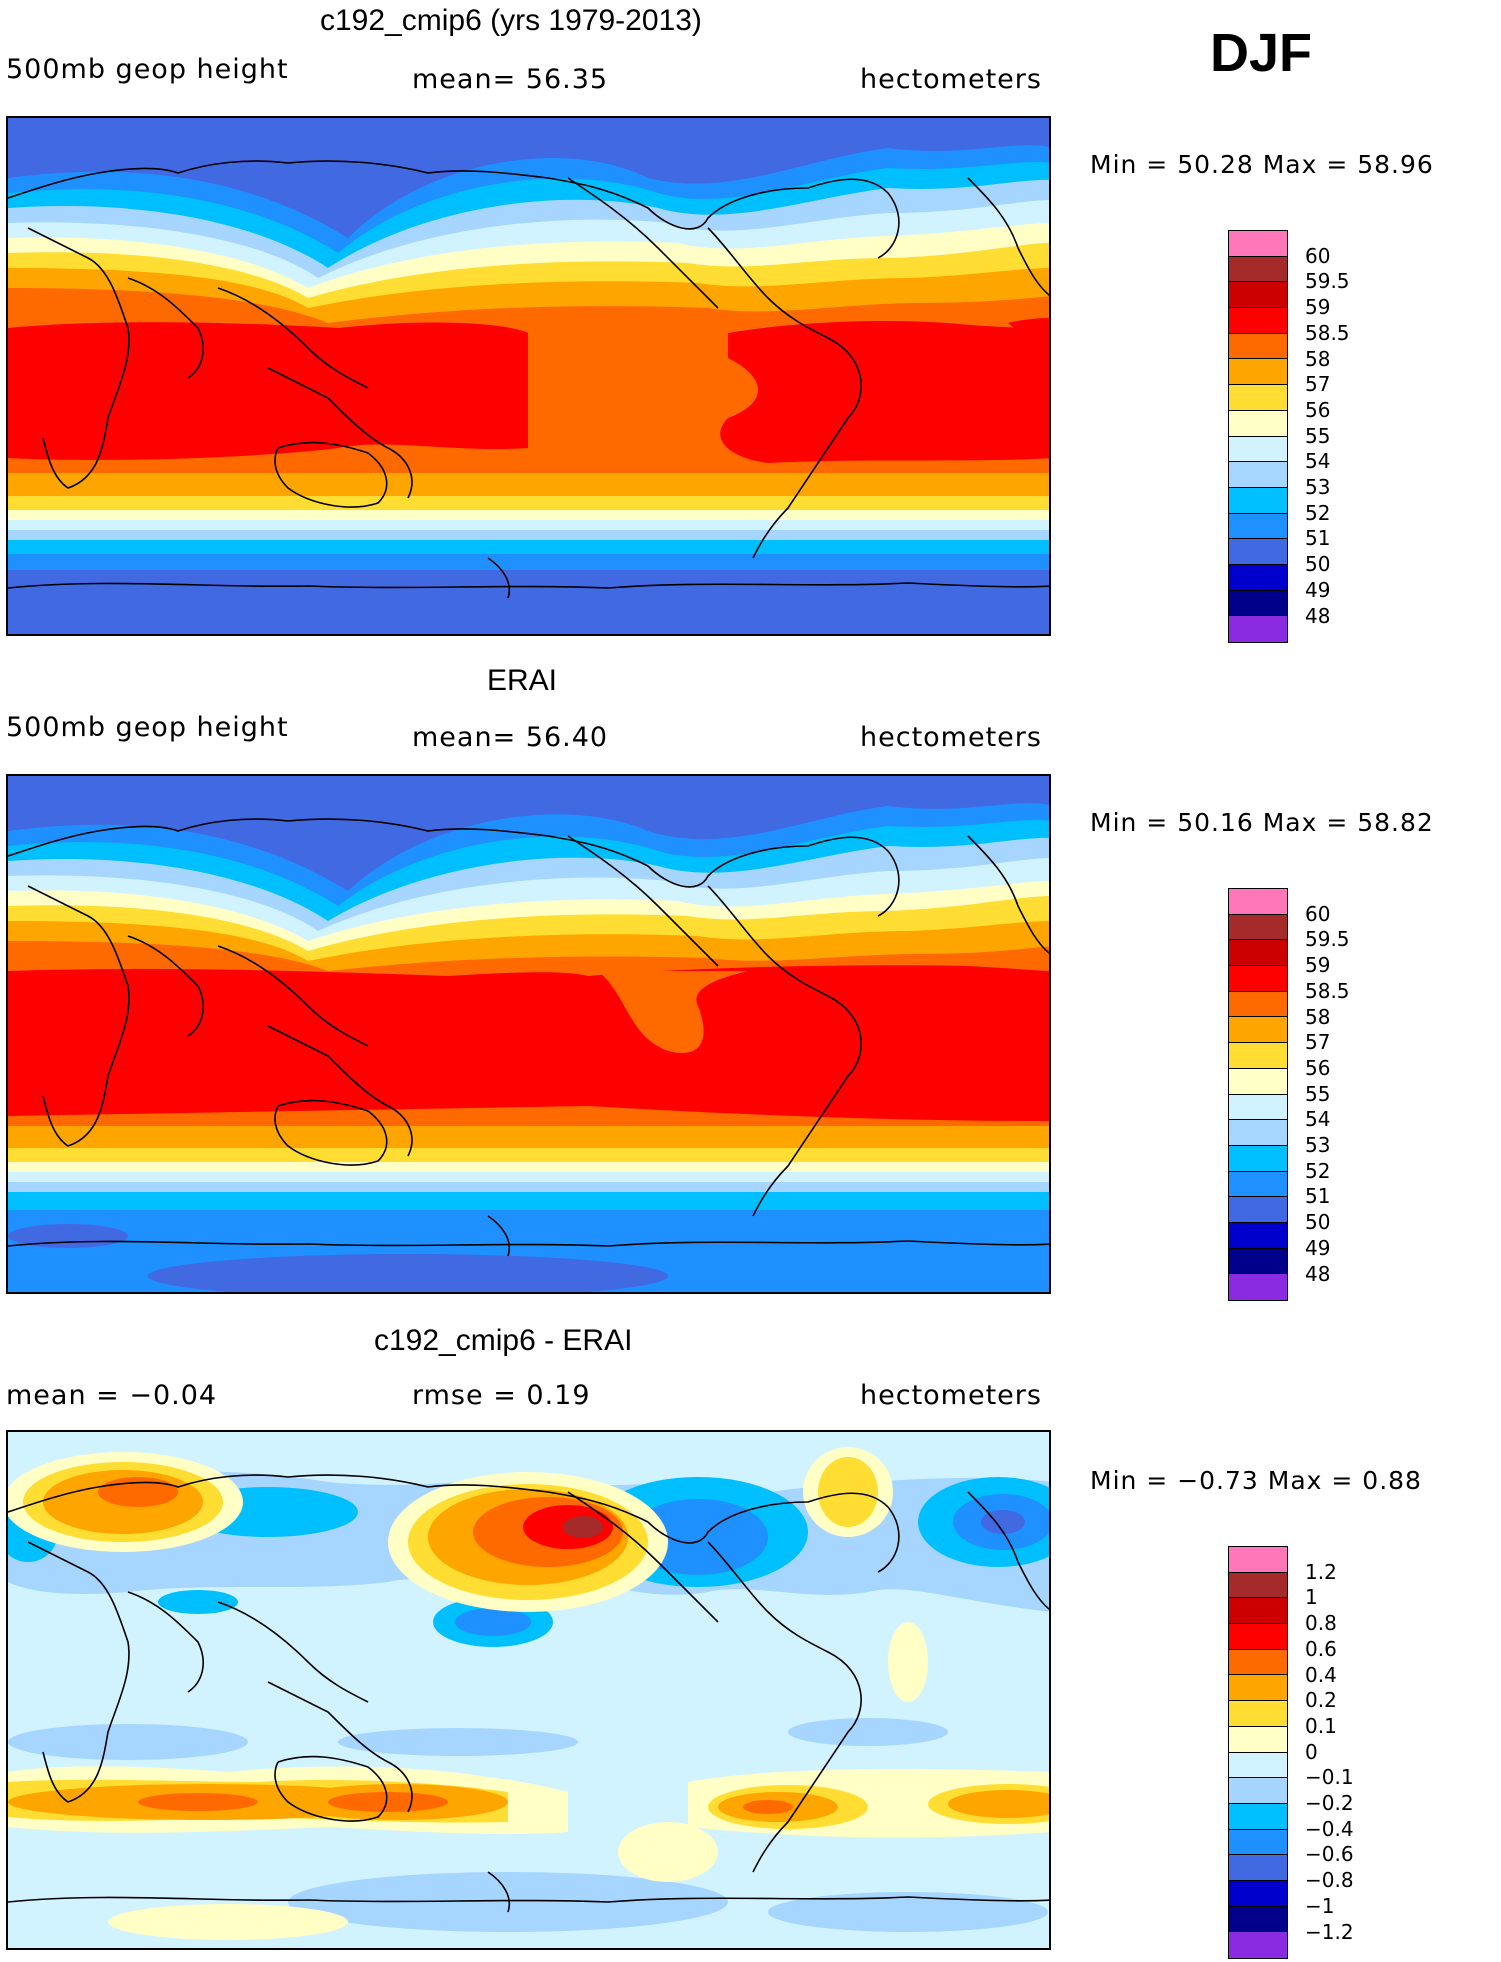 The width and height of the screenshot is (1501, 1962). I want to click on panel2-colorbar-label: 54, so click(1318, 1119).